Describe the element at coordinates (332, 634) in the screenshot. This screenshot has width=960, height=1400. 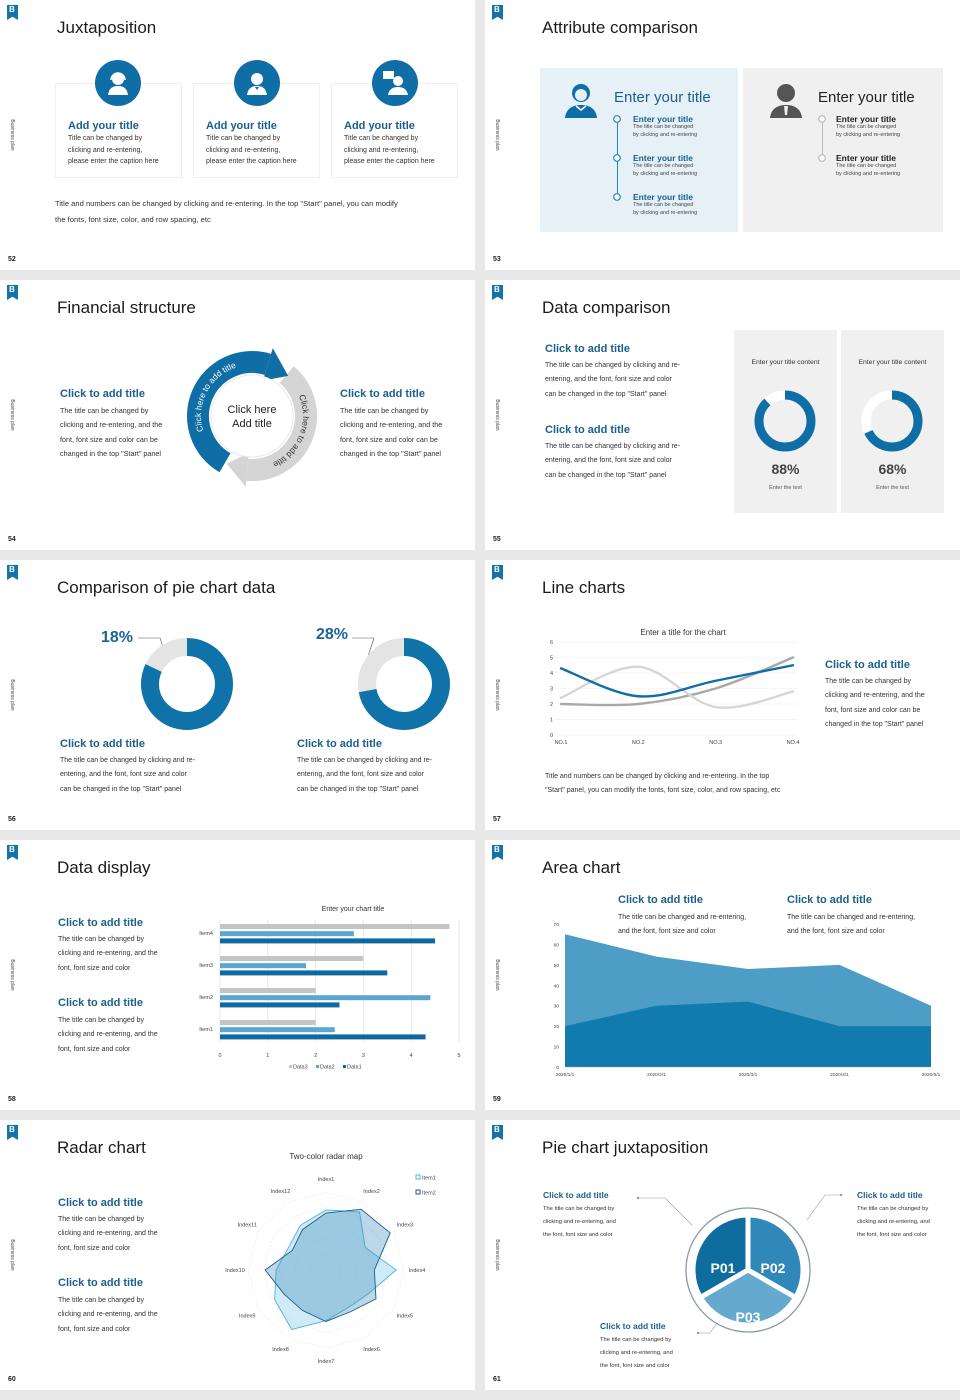
I see `pie-value: 28%` at that location.